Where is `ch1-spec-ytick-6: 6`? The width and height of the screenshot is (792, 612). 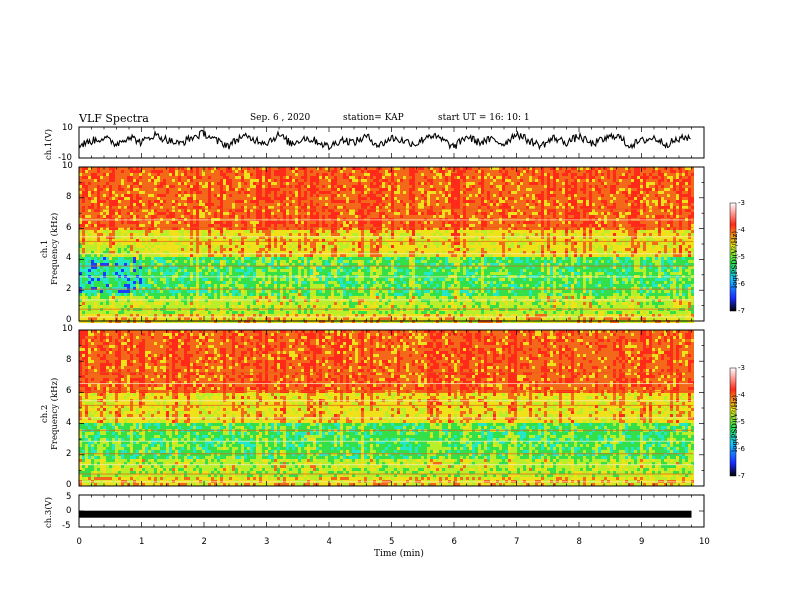 ch1-spec-ytick-6: 6 is located at coordinates (68, 228).